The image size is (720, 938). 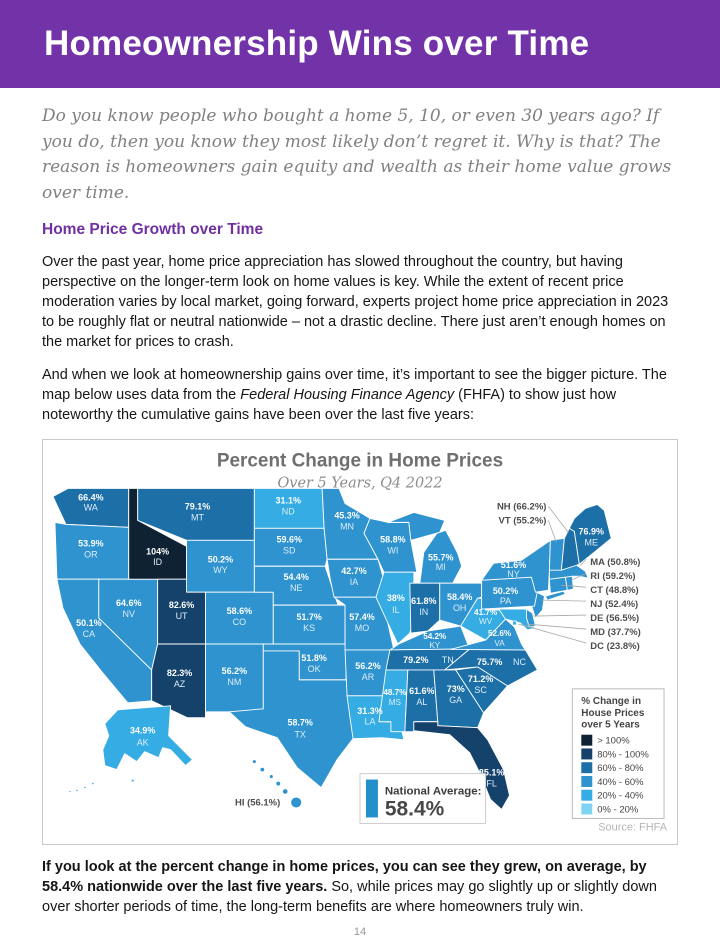 I want to click on legend-label: 0% - 20%, so click(x=618, y=809).